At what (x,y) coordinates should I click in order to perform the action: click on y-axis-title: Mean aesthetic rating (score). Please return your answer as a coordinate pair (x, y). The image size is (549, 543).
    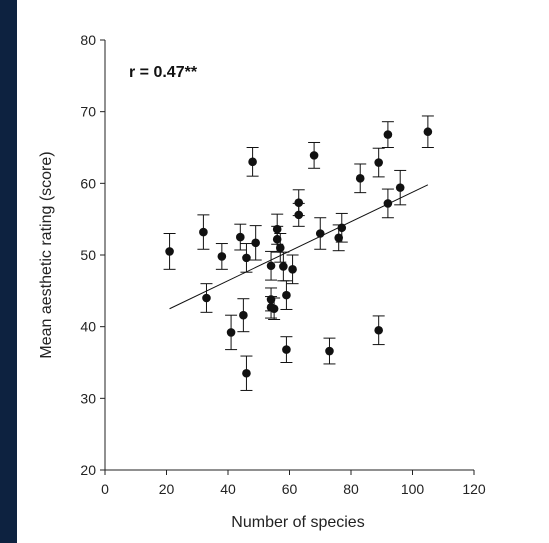
    Looking at the image, I should click on (46, 254).